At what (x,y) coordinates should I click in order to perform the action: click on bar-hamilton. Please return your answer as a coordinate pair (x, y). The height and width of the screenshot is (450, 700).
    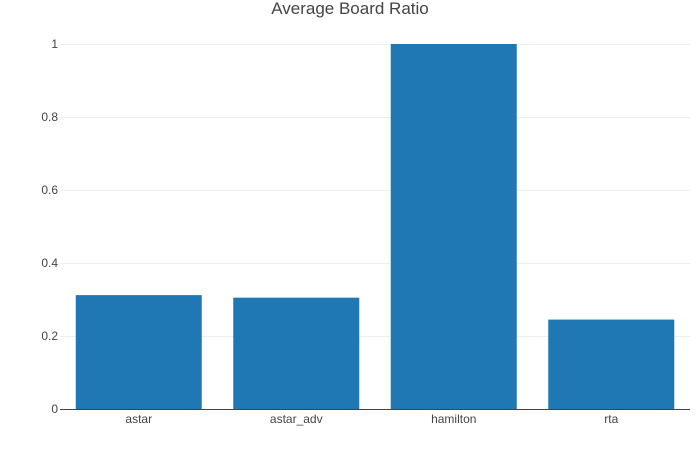
    Looking at the image, I should click on (453, 226).